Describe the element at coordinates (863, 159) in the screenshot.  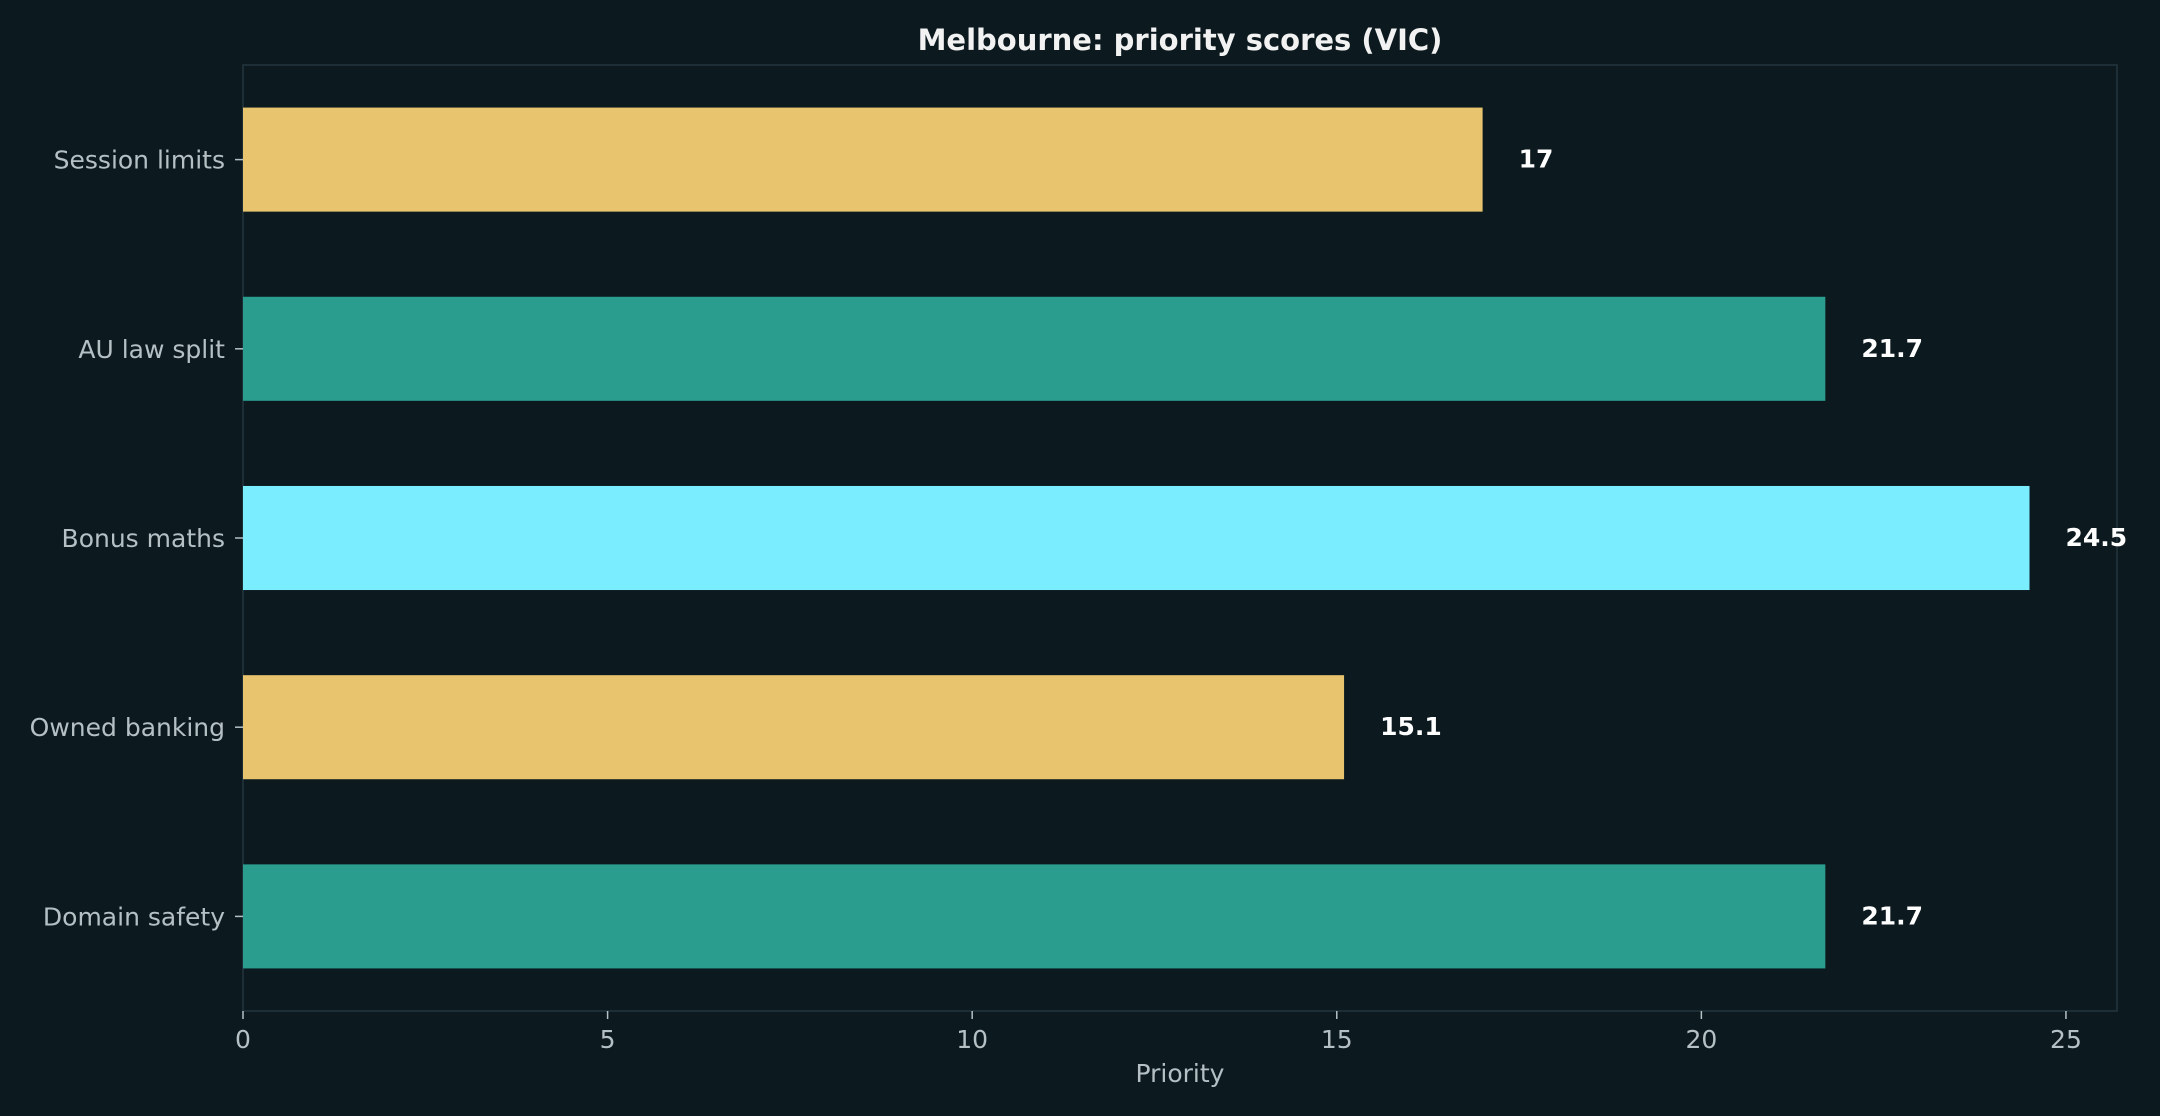
I see `bar-session-limits` at that location.